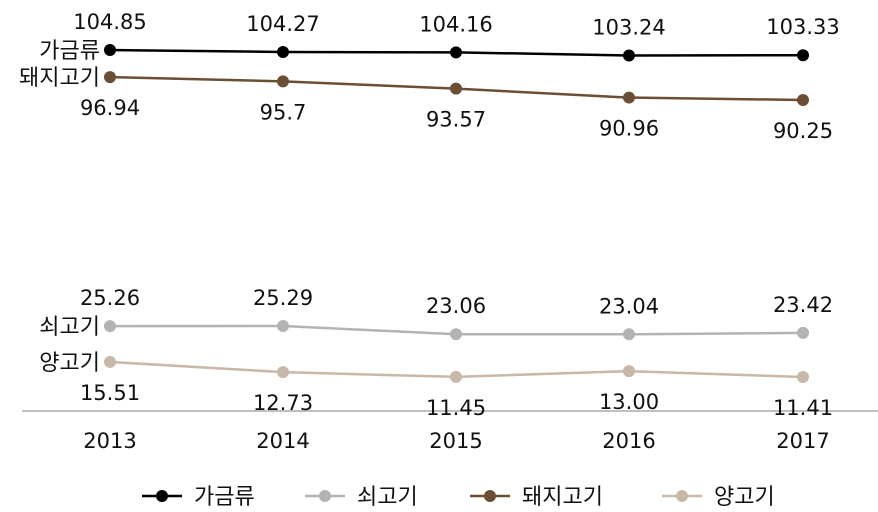  I want to click on x-tick-label: 2014, so click(282, 441).